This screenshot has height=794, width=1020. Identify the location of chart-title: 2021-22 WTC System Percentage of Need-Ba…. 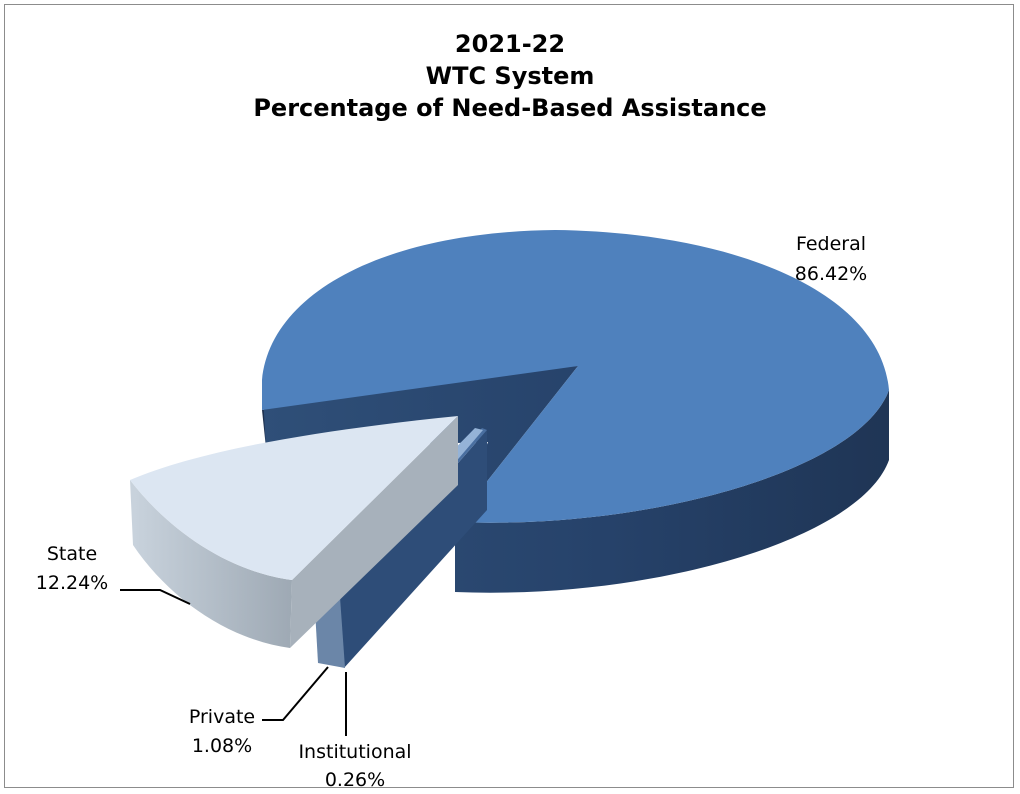
(510, 76).